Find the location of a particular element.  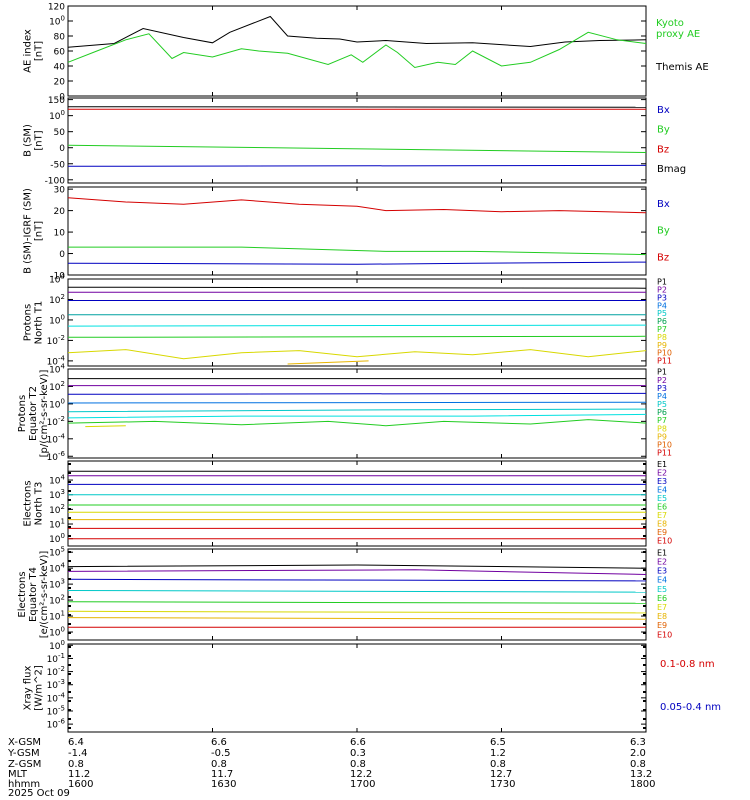

legend-entry: P8 is located at coordinates (662, 337).